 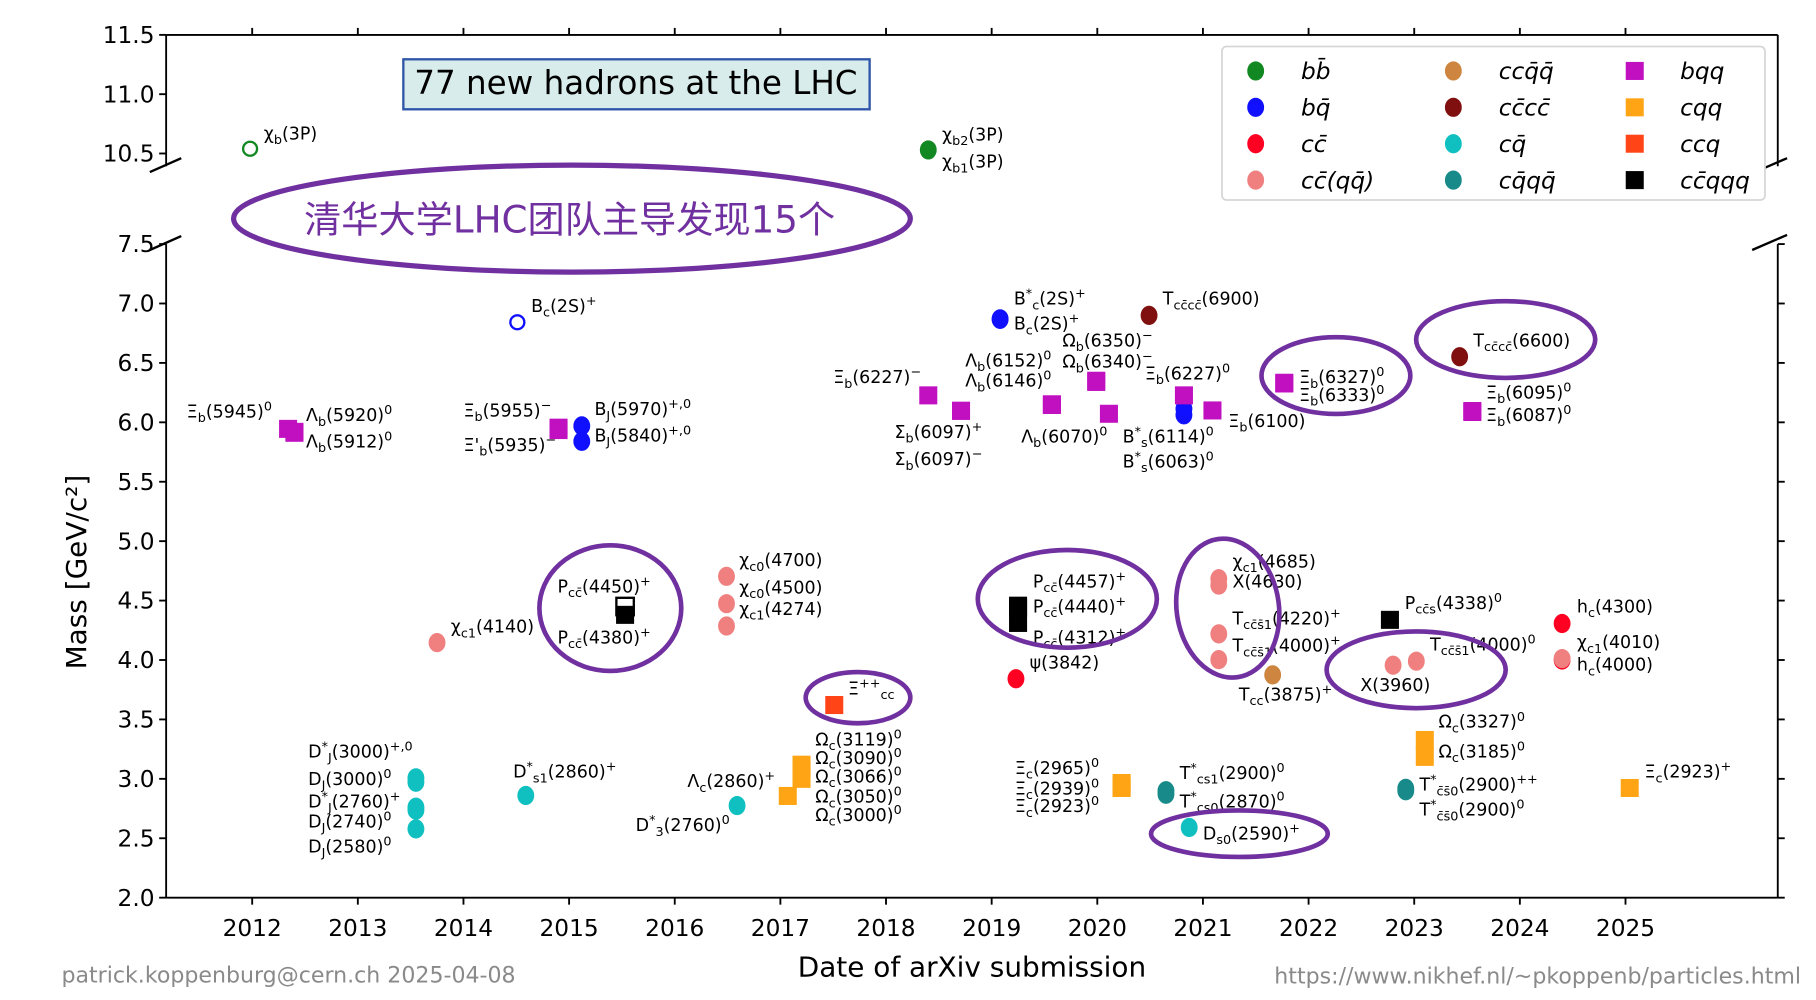 I want to click on point-label: Ωb(6340)−, so click(x=1107, y=363).